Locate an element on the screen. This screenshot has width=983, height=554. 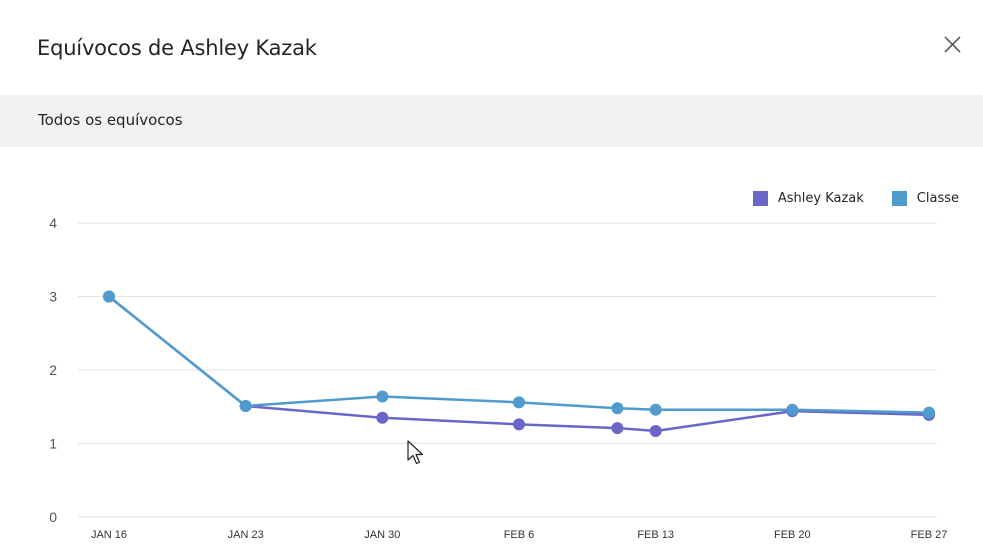
legend-swatch-class is located at coordinates (899, 198).